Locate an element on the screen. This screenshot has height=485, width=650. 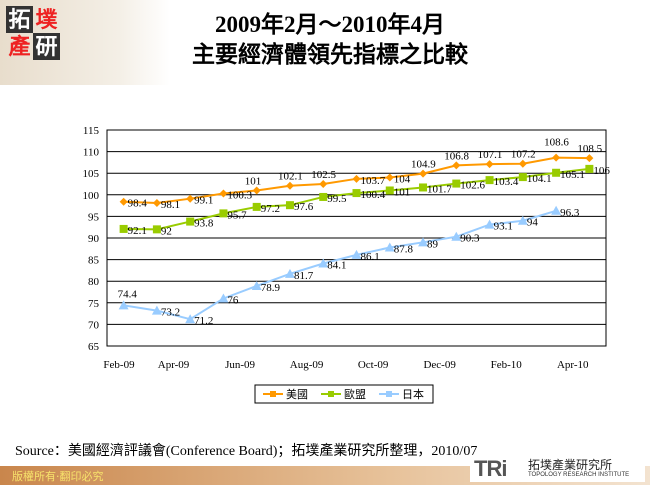
legend-label: 日本 is located at coordinates (413, 394).